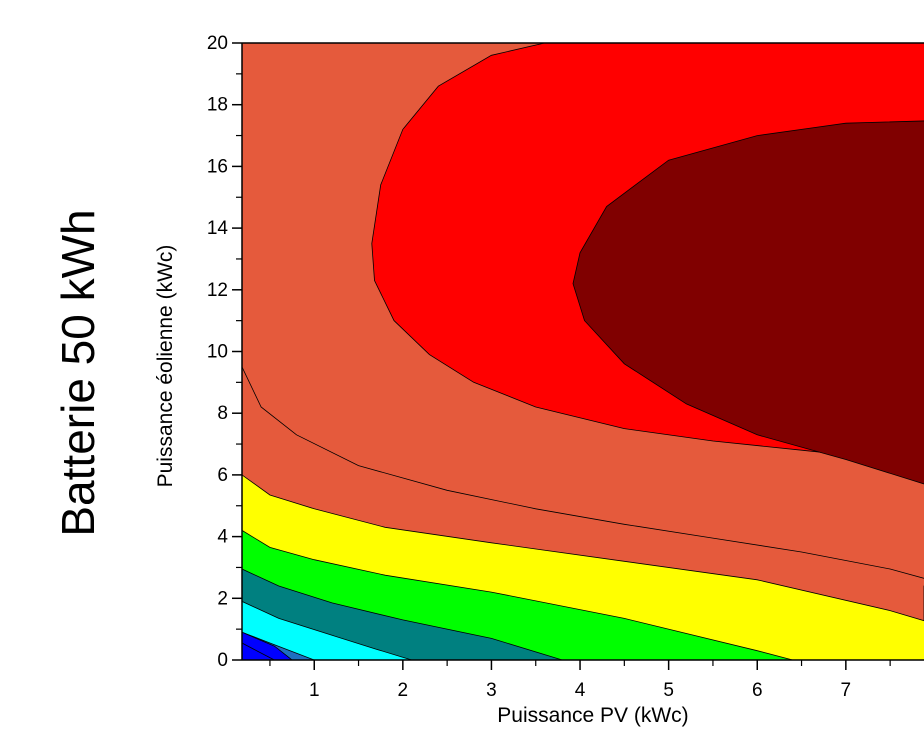 This screenshot has width=924, height=746. Describe the element at coordinates (403, 690) in the screenshot. I see `x-tick-label: 2` at that location.